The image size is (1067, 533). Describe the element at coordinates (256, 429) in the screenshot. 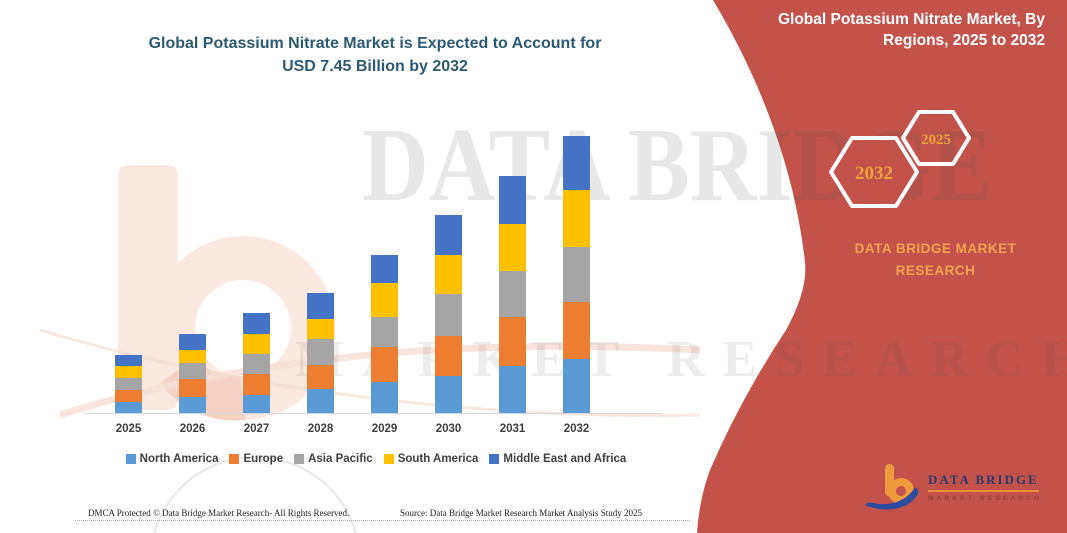

I see `x-axis-label: 2027` at that location.